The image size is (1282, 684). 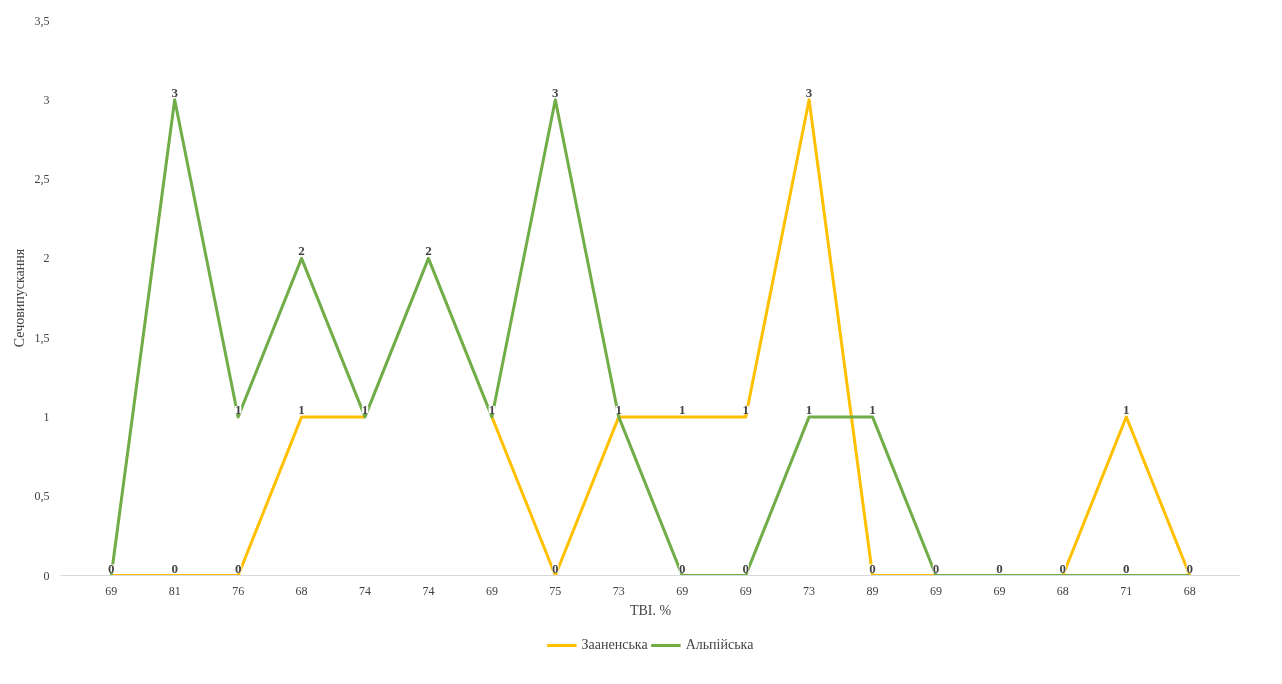 I want to click on x-tick-label: 76, so click(x=238, y=590).